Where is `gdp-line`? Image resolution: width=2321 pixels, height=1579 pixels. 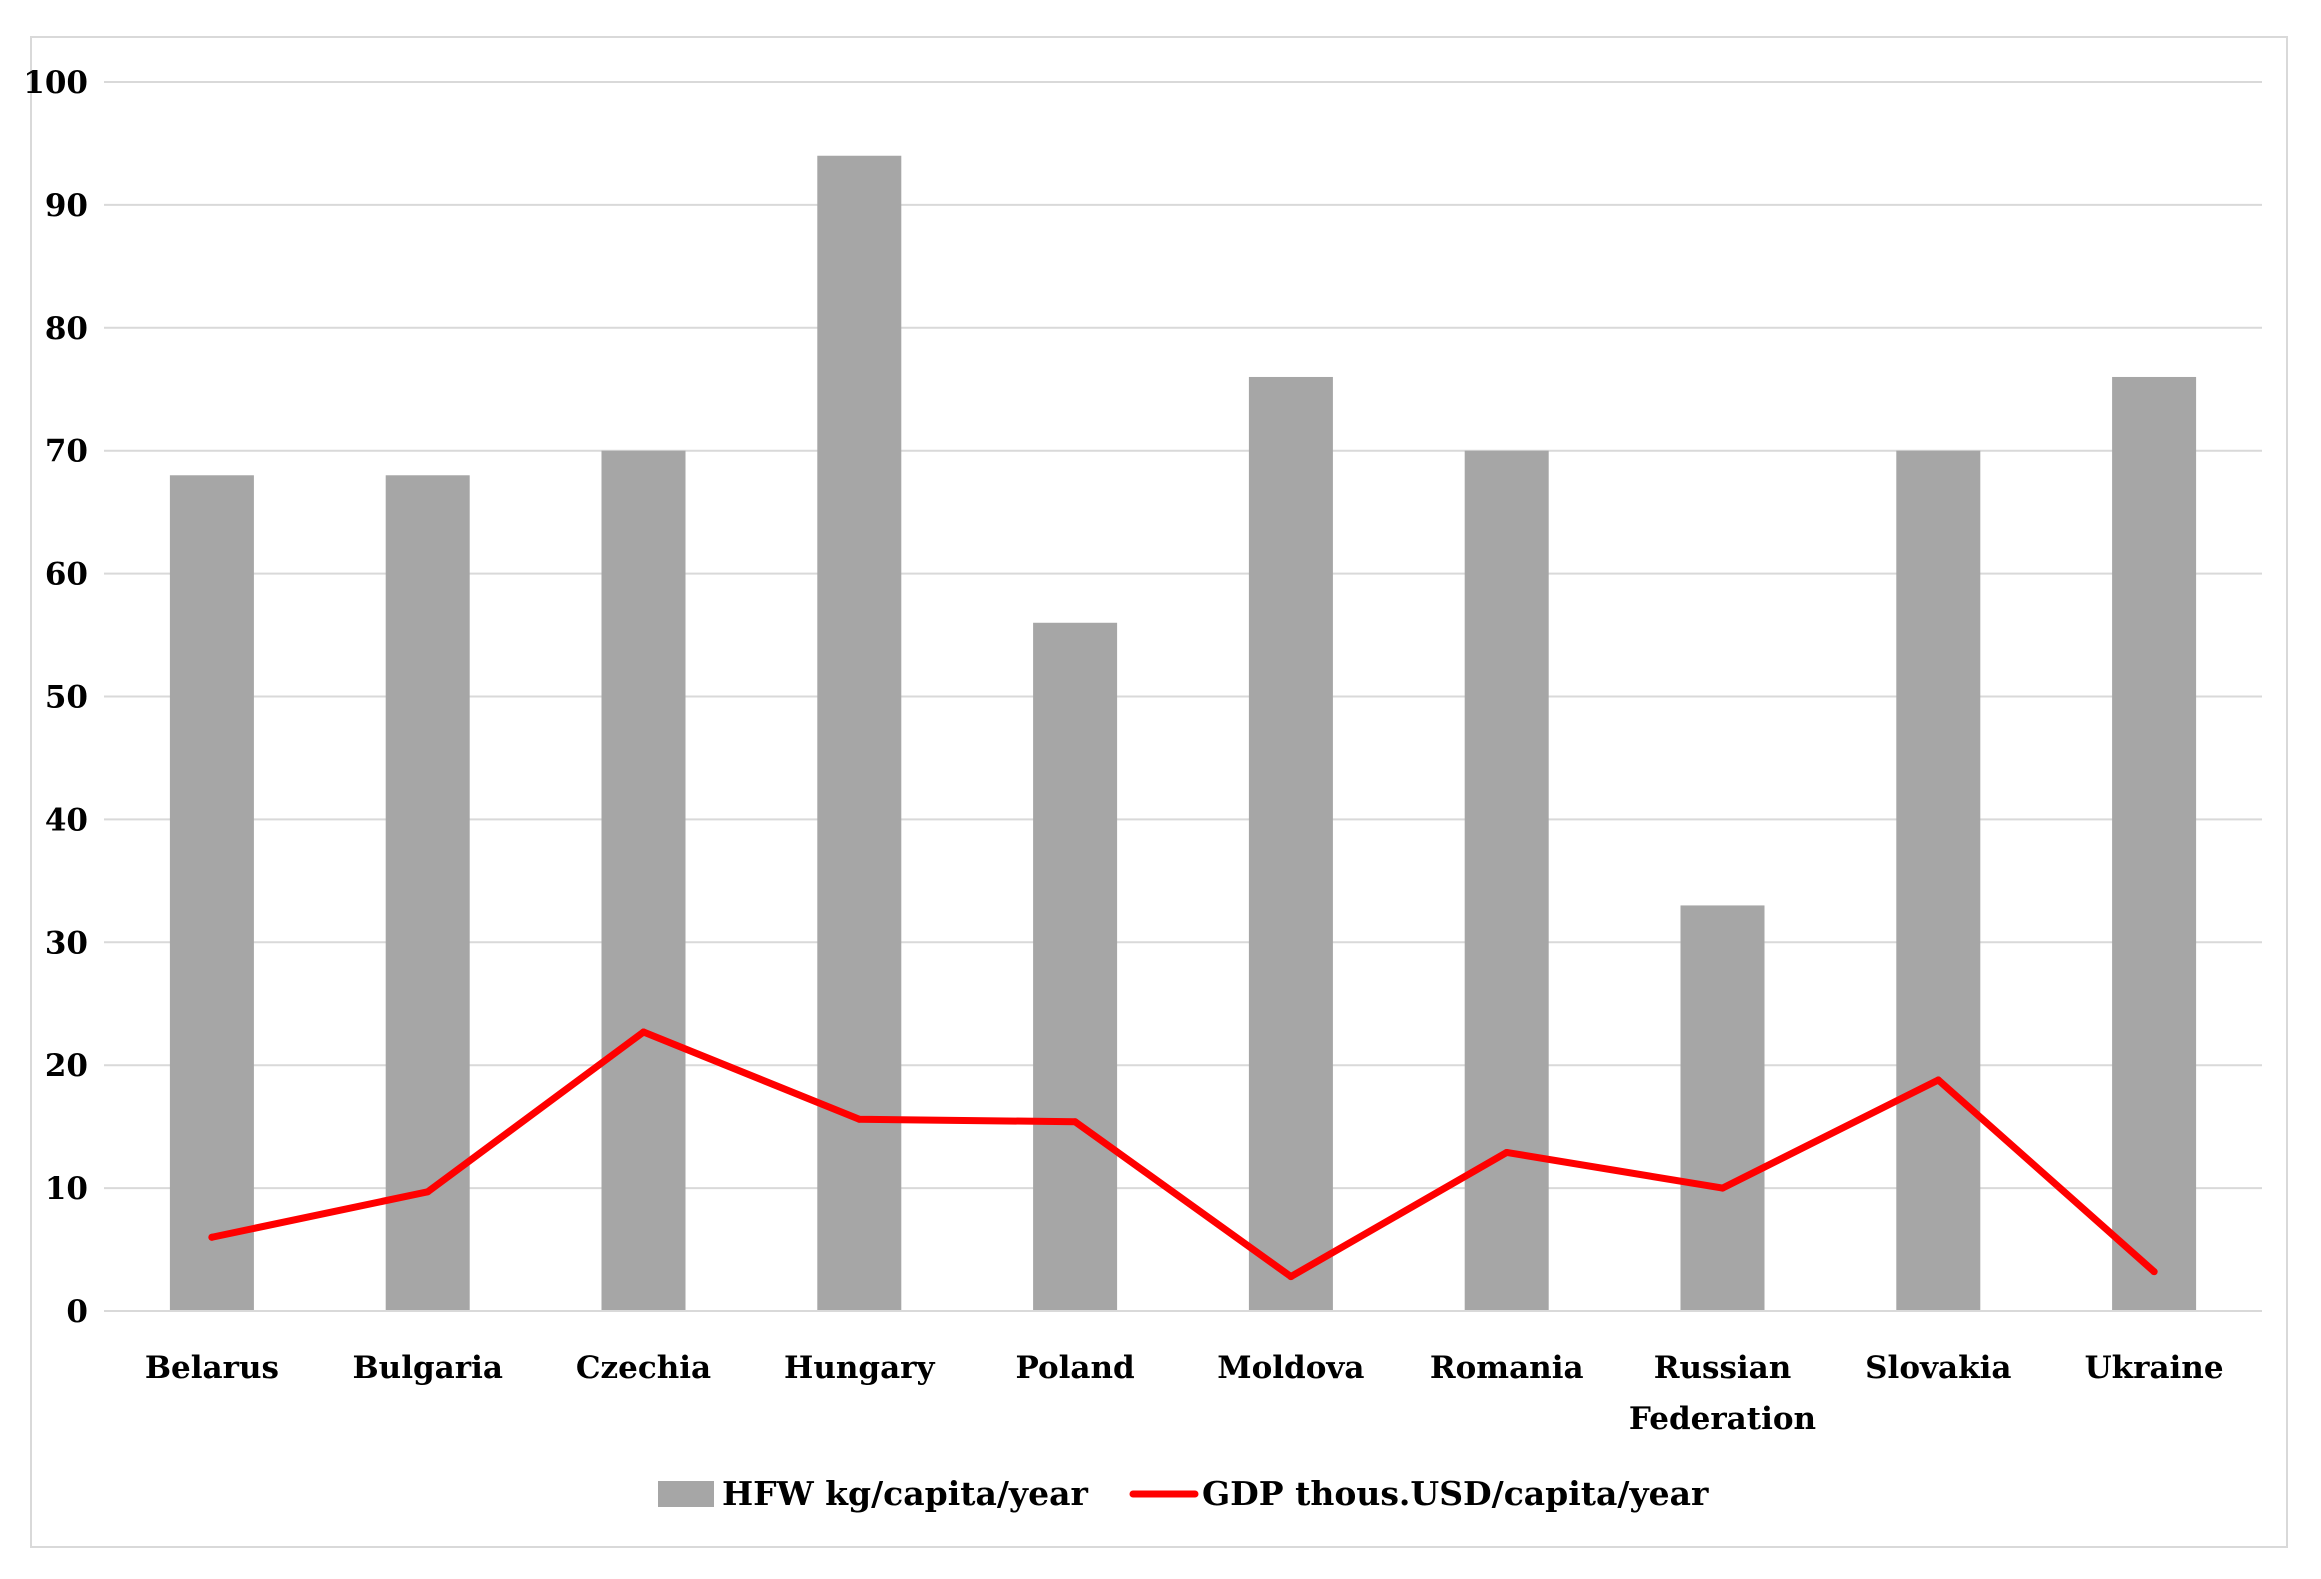 gdp-line is located at coordinates (1183, 1154).